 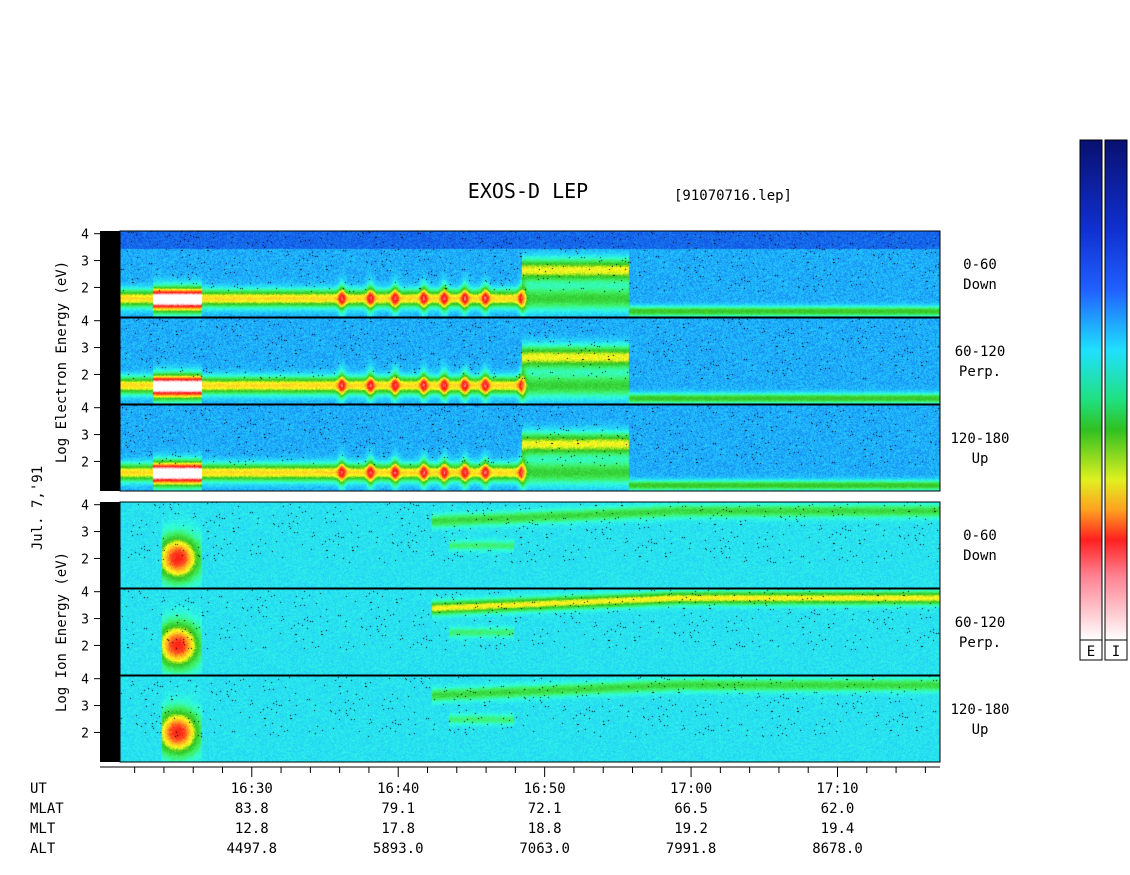 I want to click on x-tick-label: 16:40, so click(x=398, y=789).